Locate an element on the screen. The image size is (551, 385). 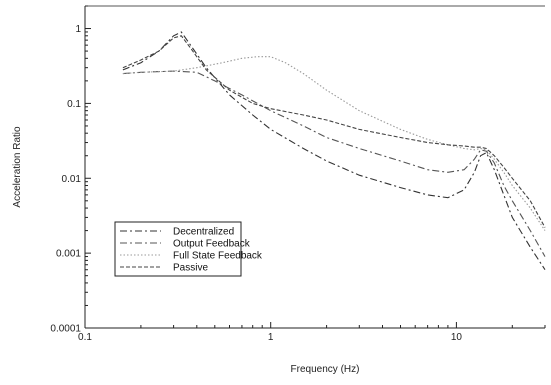
legend-label: Output Feedback is located at coordinates (212, 244).